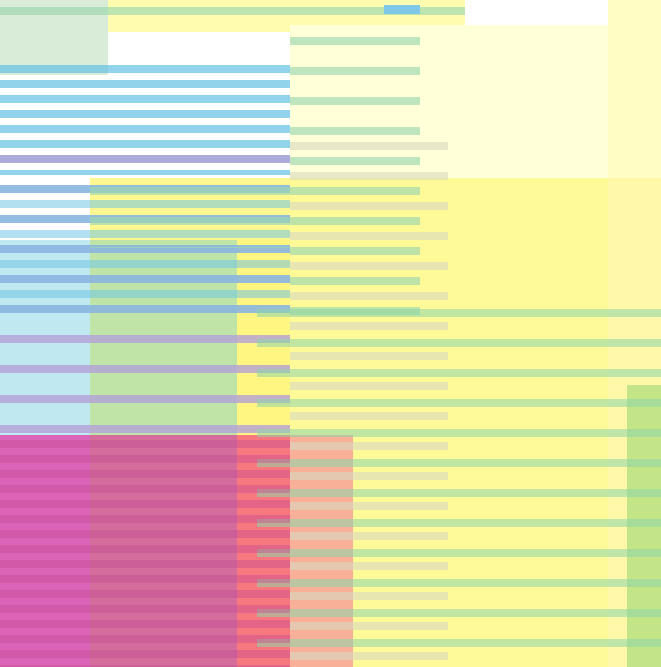 The width and height of the screenshot is (661, 667). Describe the element at coordinates (232, 16) in the screenshot. I see `stripes-top` at that location.